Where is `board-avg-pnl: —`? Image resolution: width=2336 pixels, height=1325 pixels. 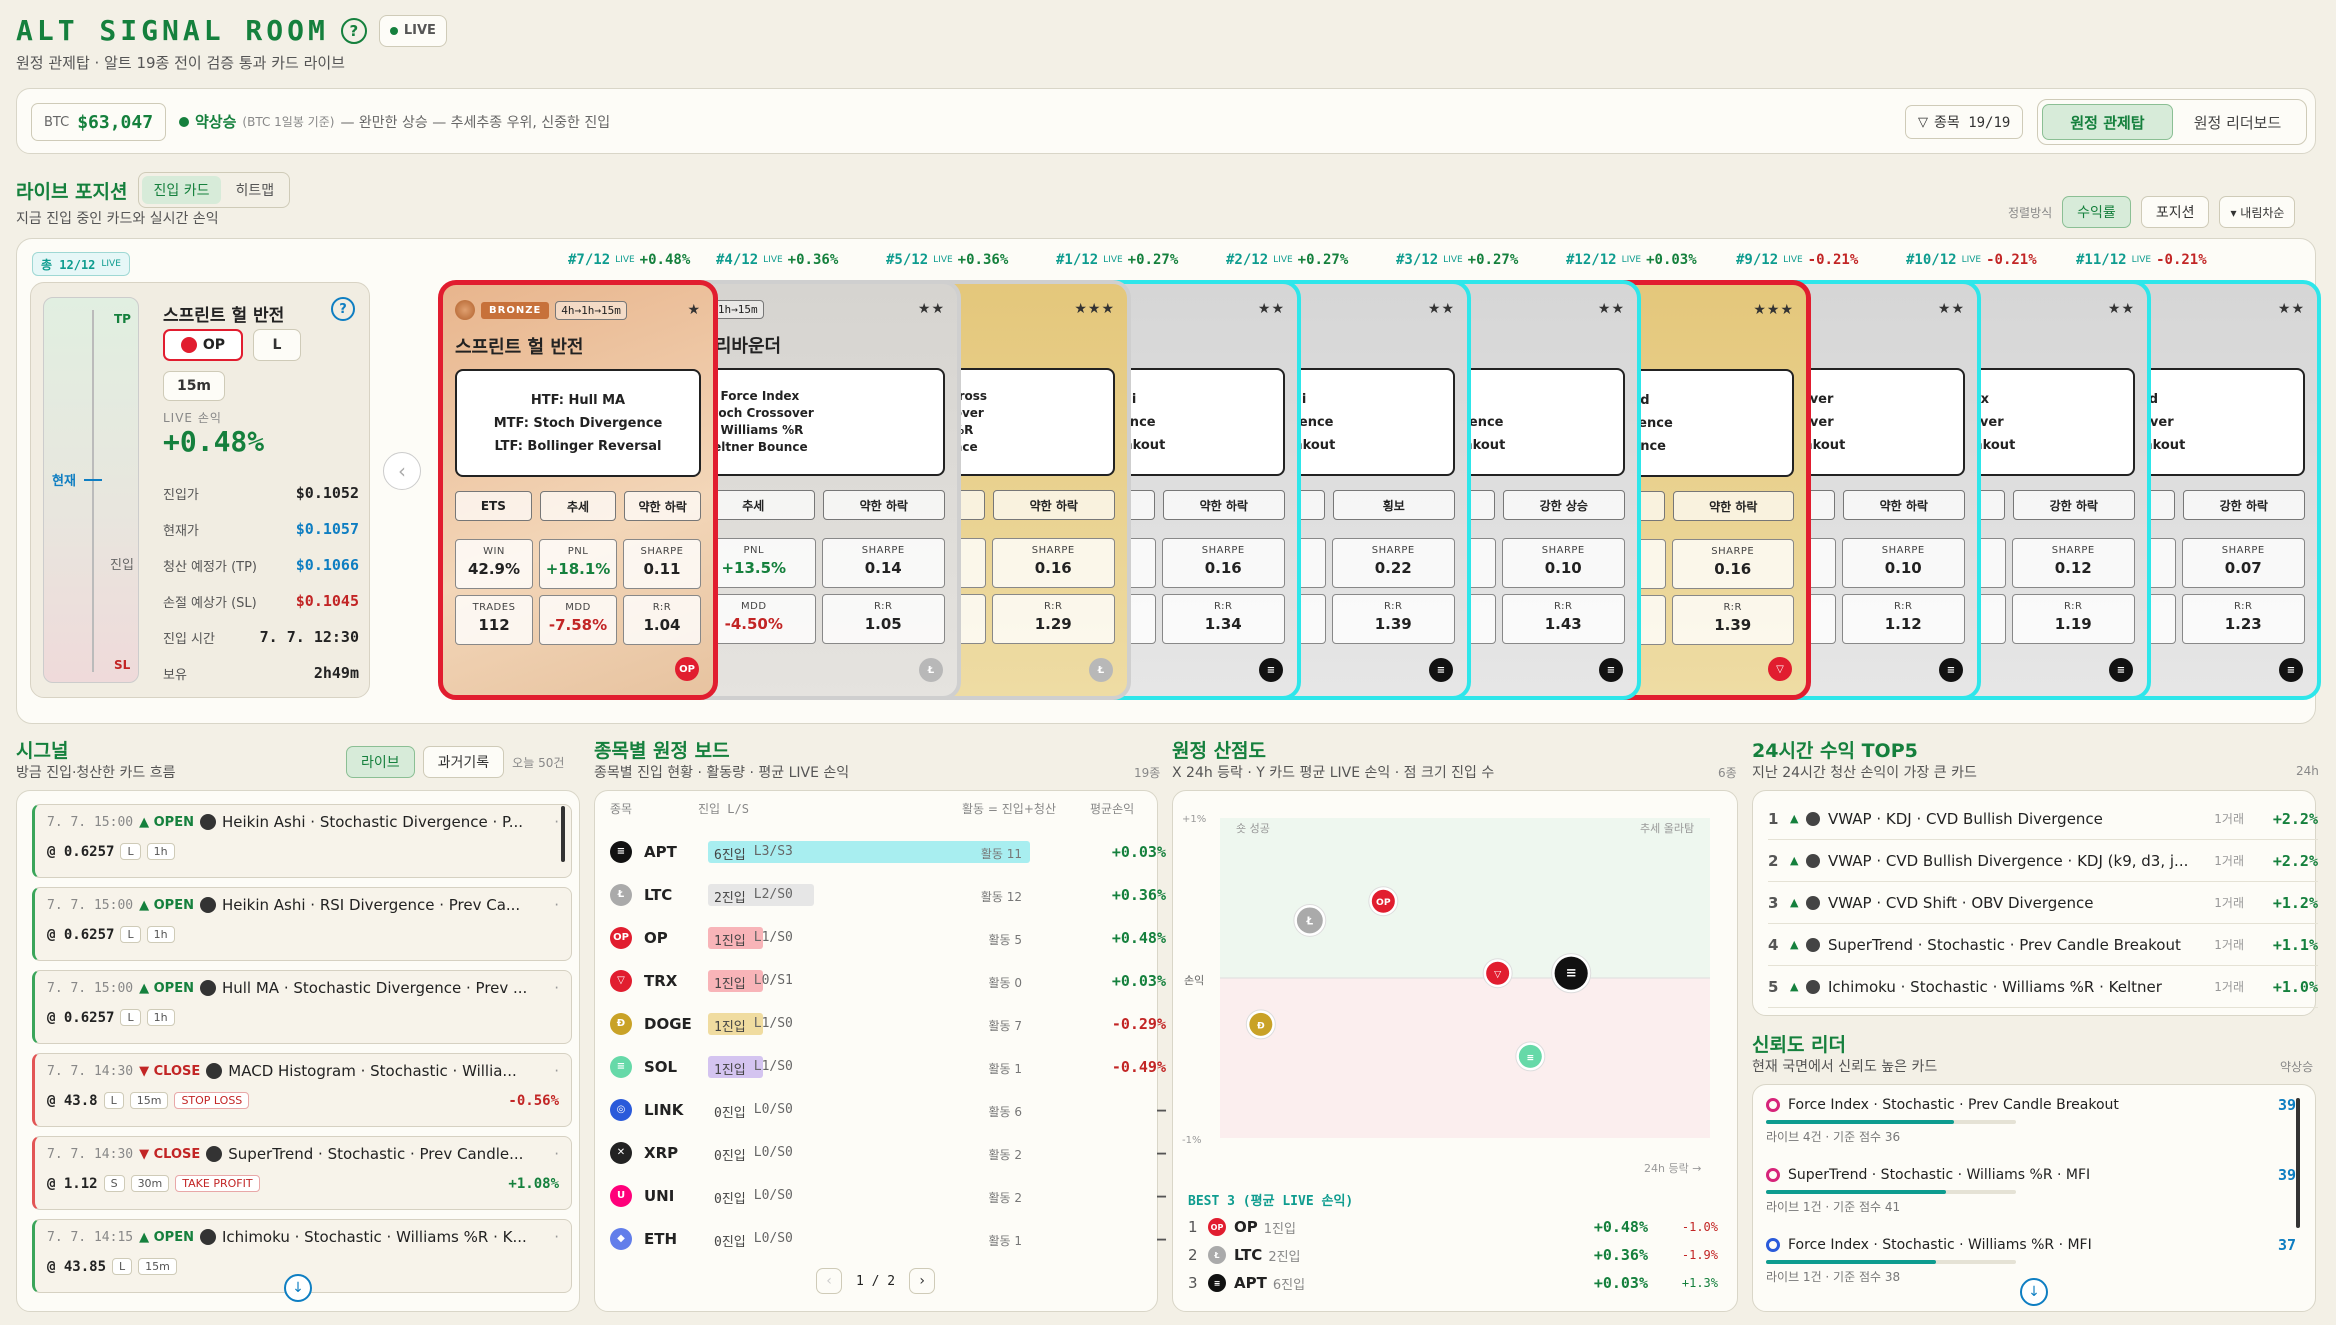 board-avg-pnl: — is located at coordinates (1161, 1152).